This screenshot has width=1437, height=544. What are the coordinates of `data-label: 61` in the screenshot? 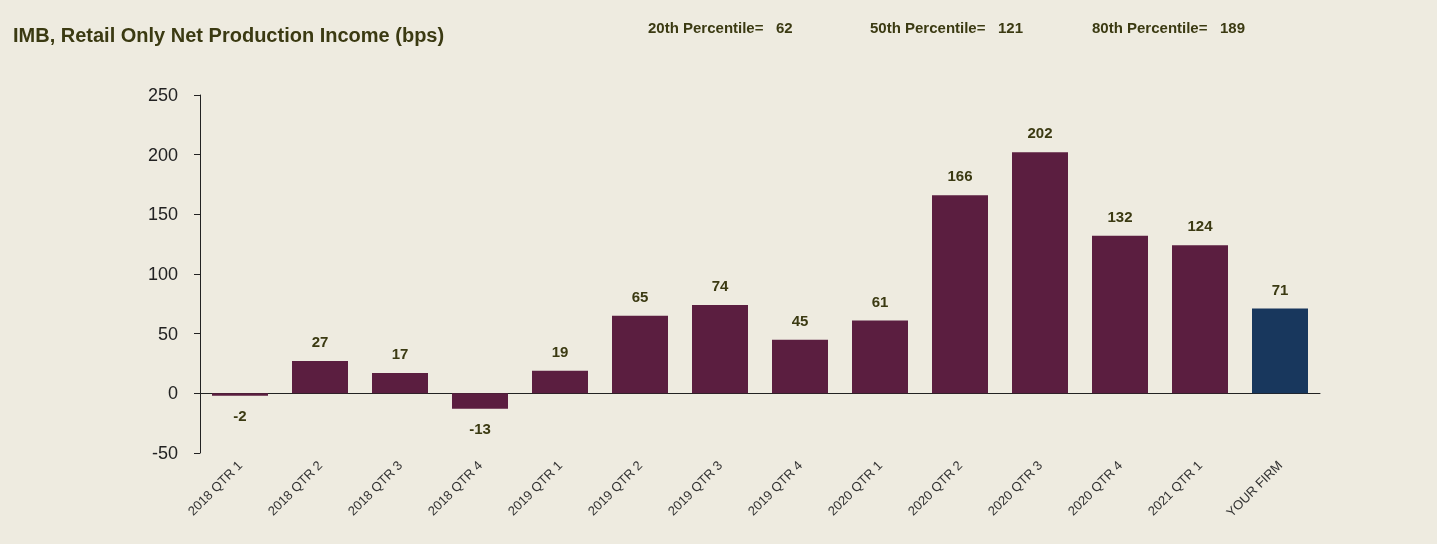 It's located at (880, 301).